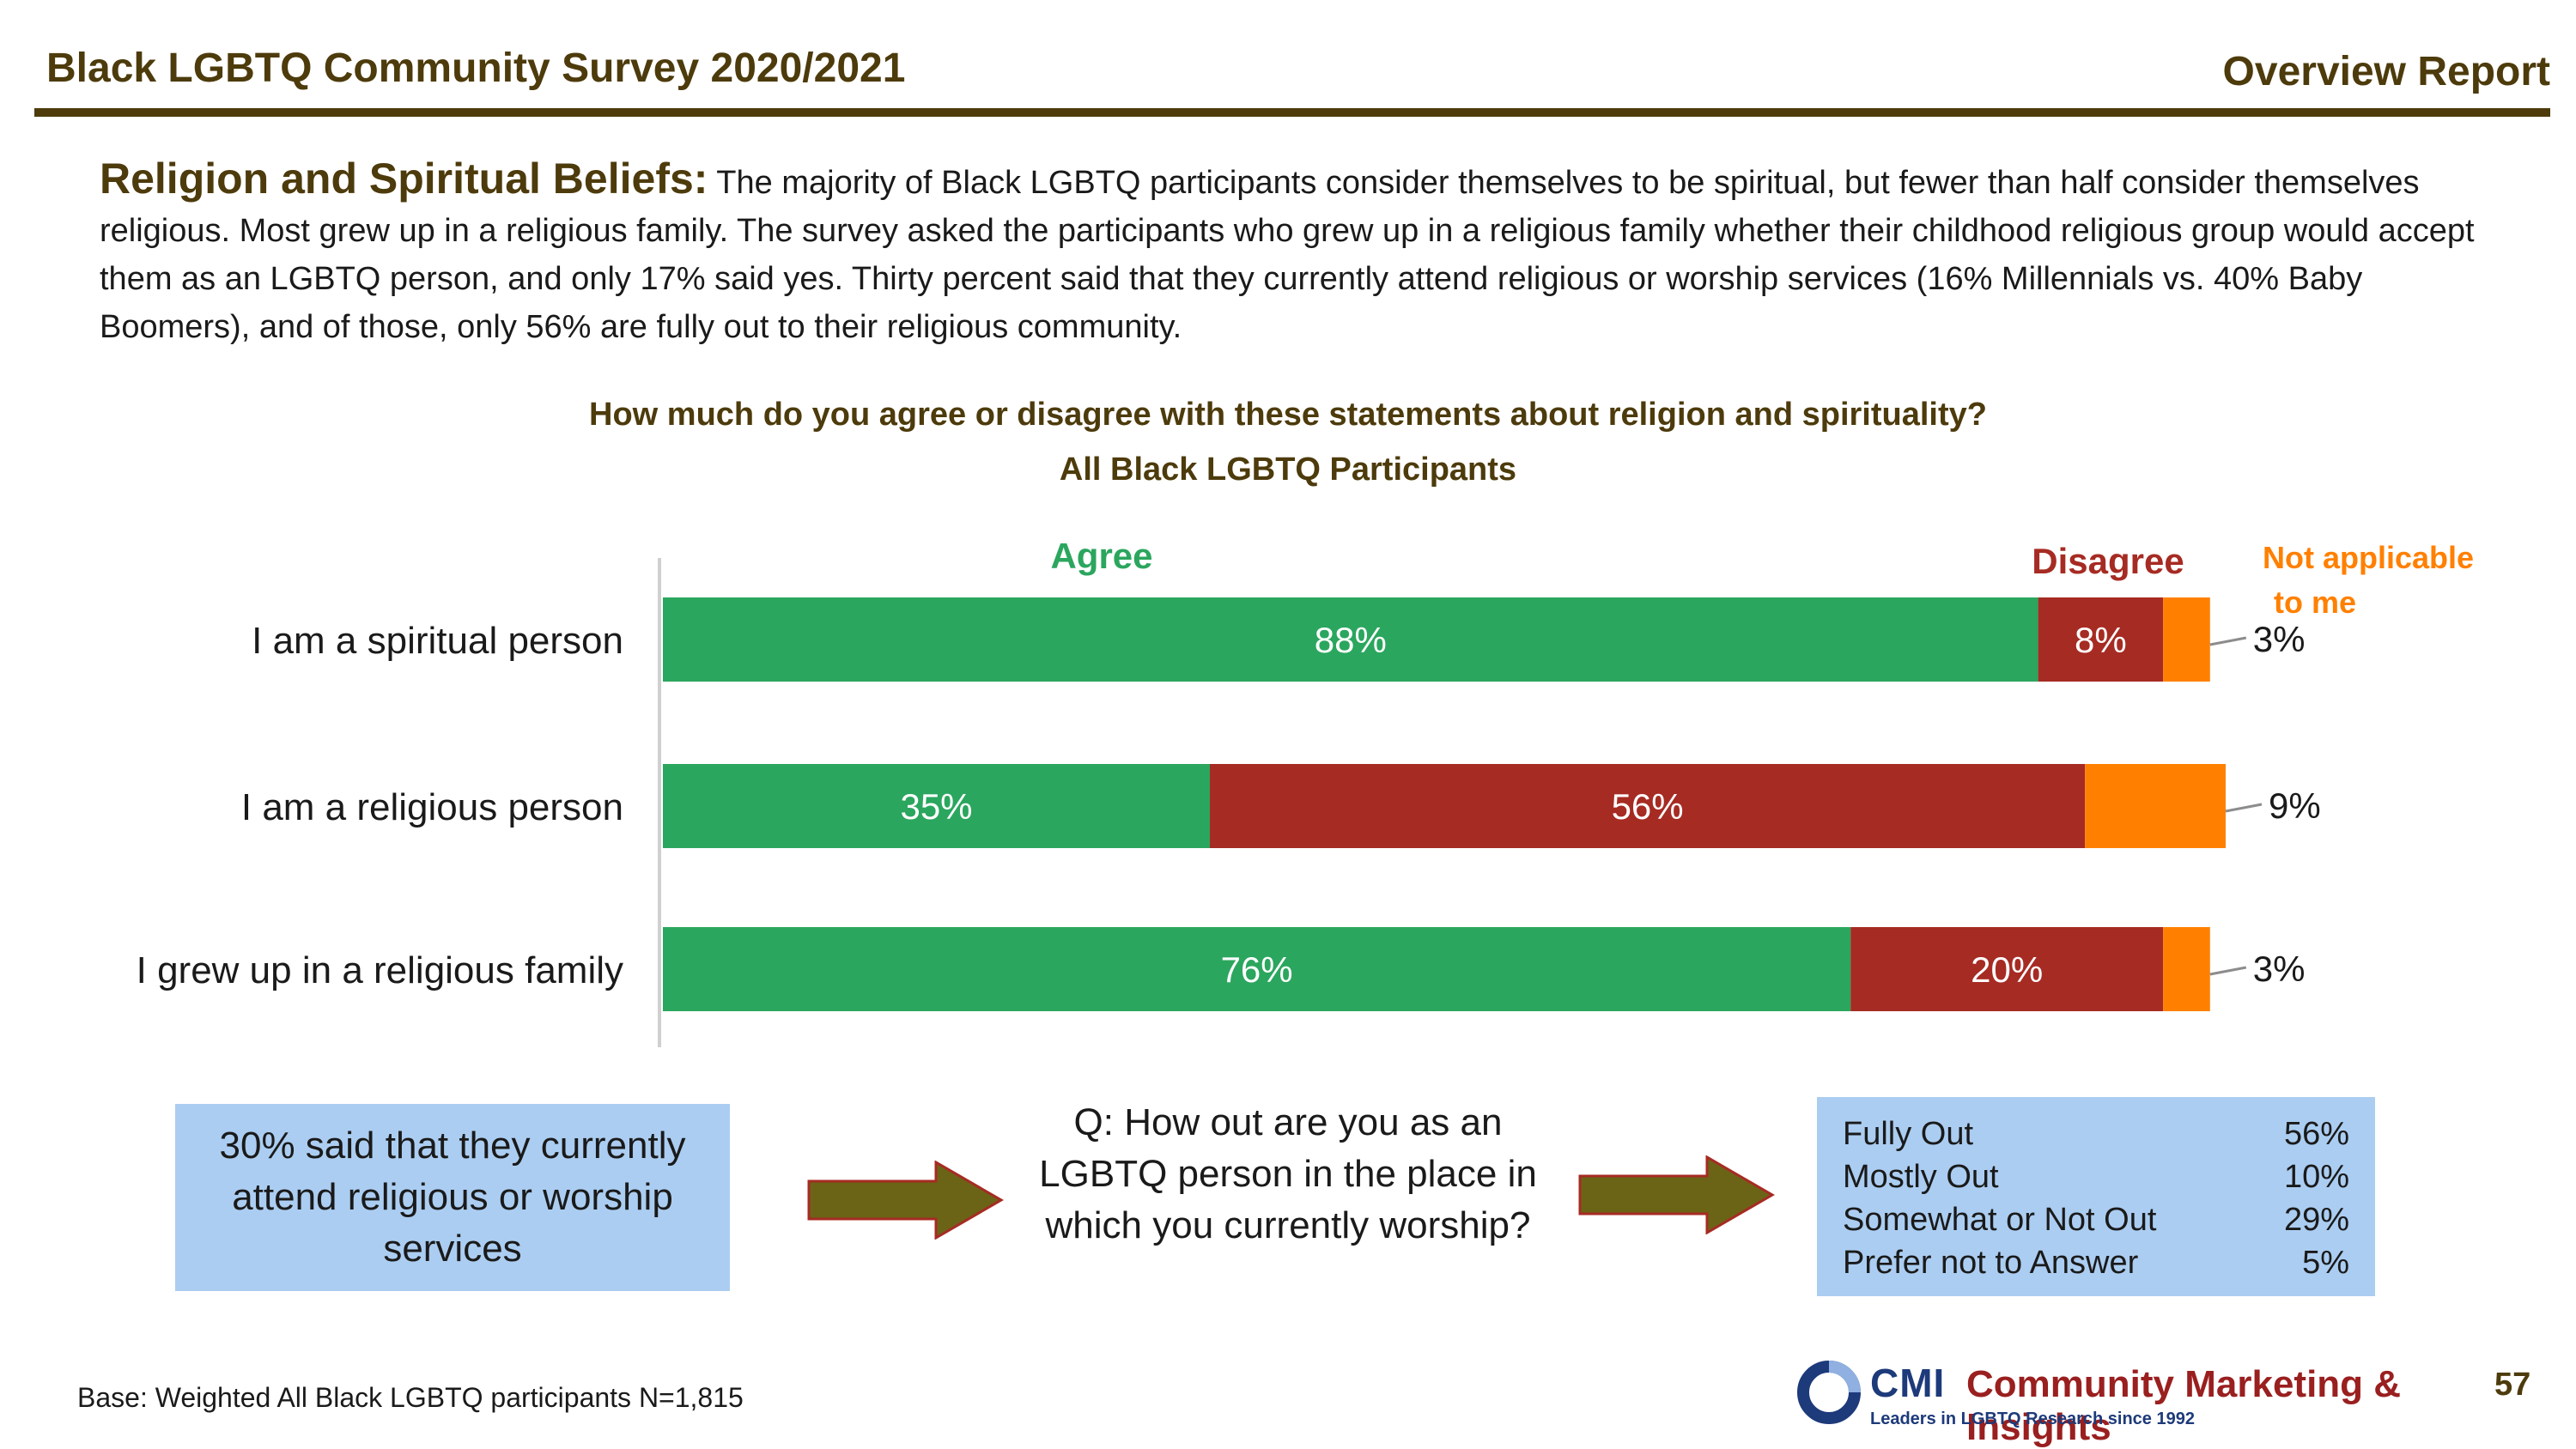 This screenshot has height=1449, width=2576. Describe the element at coordinates (476, 68) in the screenshot. I see `header-title: Black LGBTQ Community Survey 2020/2021` at that location.